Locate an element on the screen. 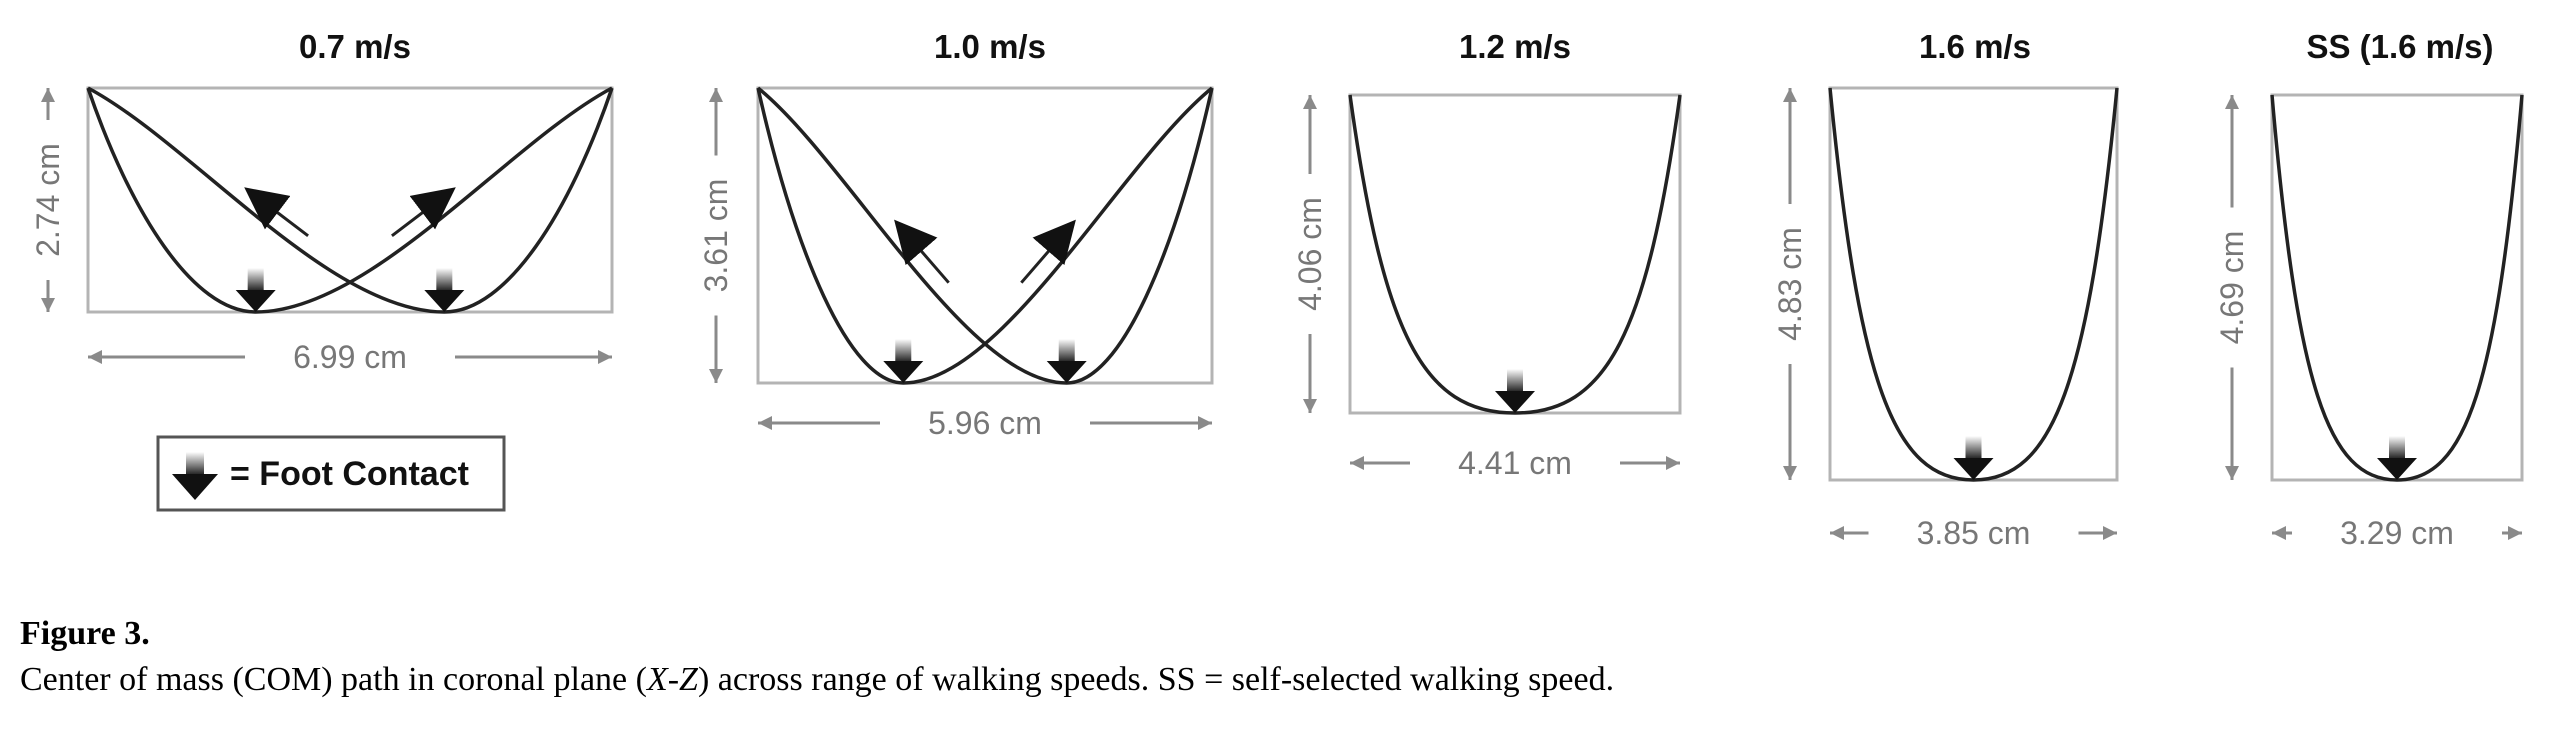  height-dimension: 3.61 cm is located at coordinates (716, 235).